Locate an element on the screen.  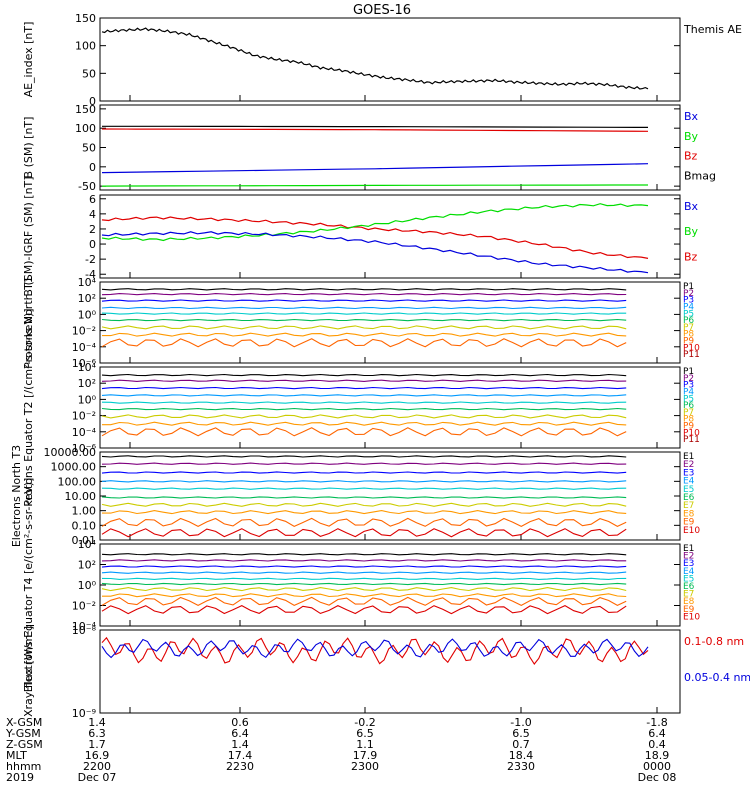
channel-label: E8 is located at coordinates (689, 514).